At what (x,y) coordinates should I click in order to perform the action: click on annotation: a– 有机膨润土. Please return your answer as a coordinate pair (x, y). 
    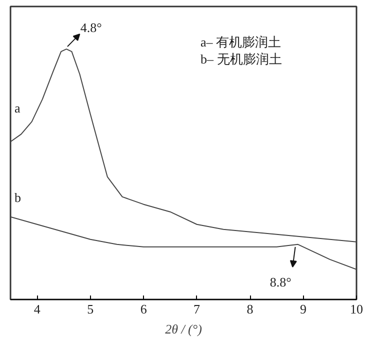
    Looking at the image, I should click on (241, 42).